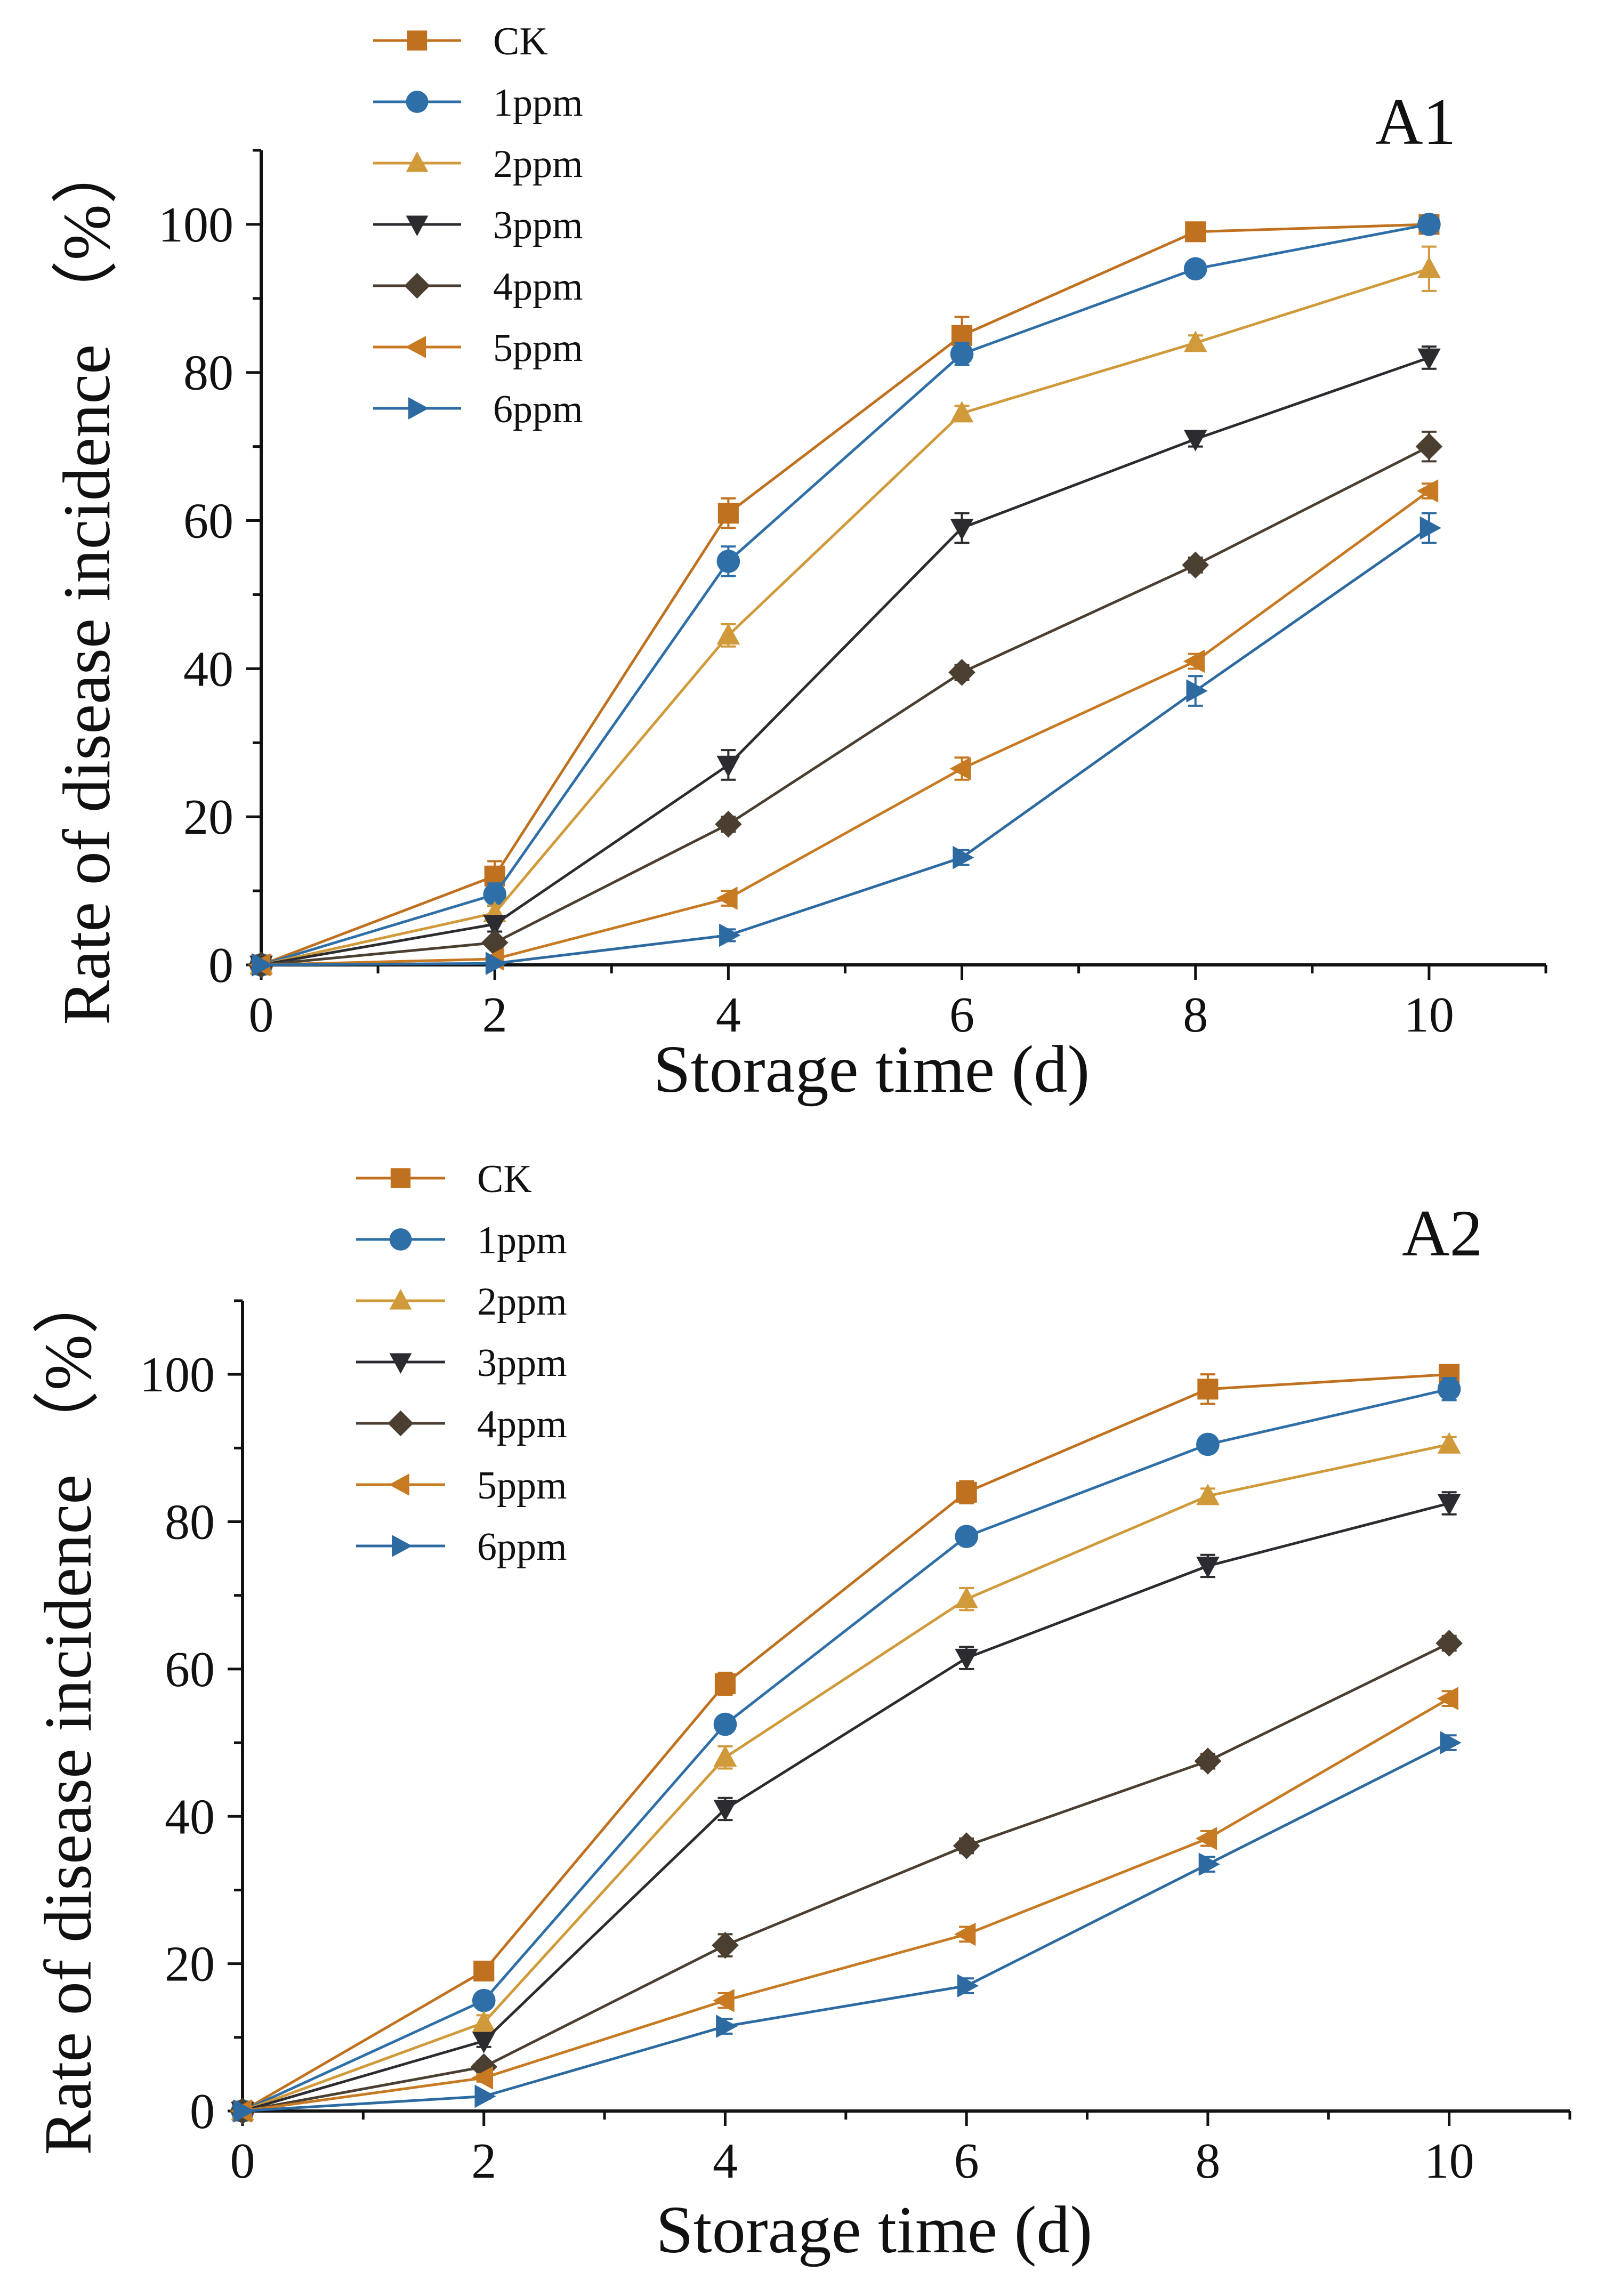  What do you see at coordinates (461, 1425) in the screenshot?
I see `legend-item-4ppm: 4ppm` at bounding box center [461, 1425].